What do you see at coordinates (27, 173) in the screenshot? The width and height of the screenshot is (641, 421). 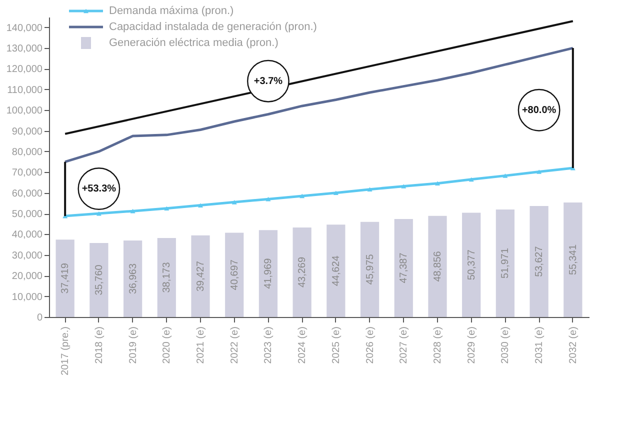 I see `y-tick-label: 70,000` at bounding box center [27, 173].